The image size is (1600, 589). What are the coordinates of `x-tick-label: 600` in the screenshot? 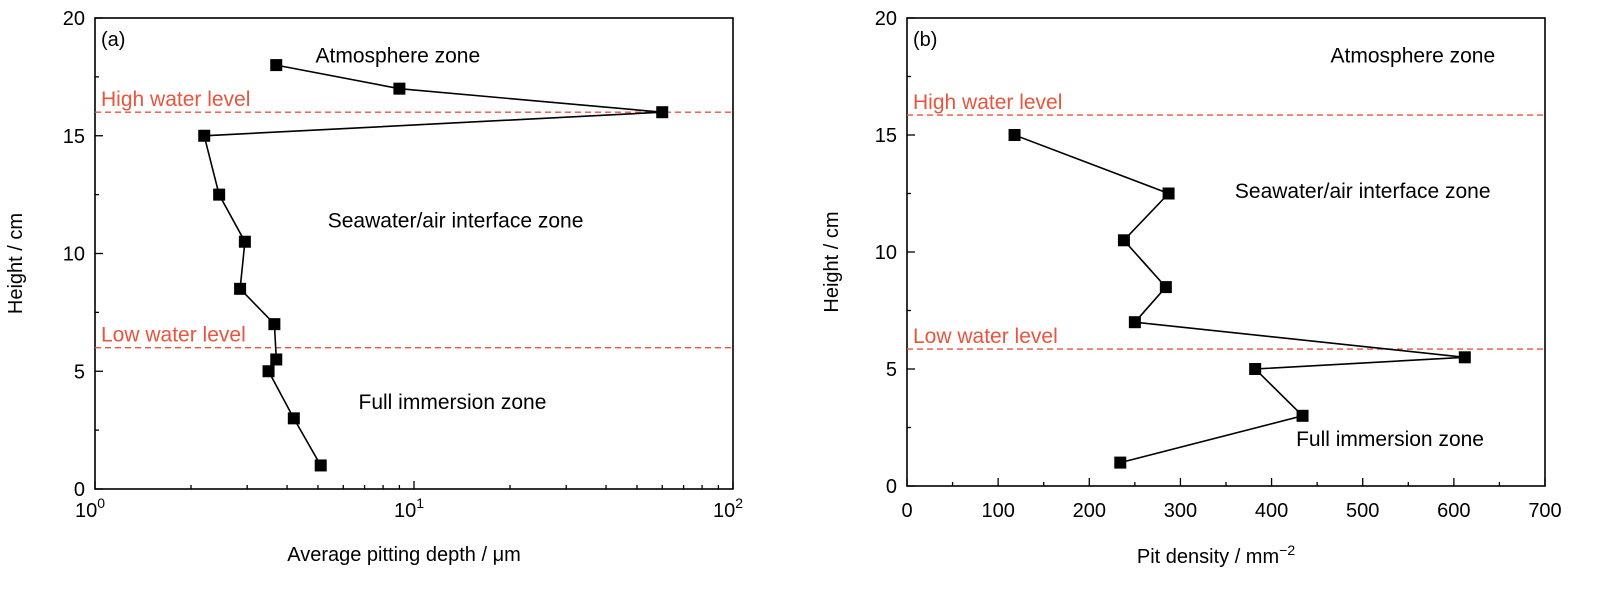 It's located at (1453, 511).